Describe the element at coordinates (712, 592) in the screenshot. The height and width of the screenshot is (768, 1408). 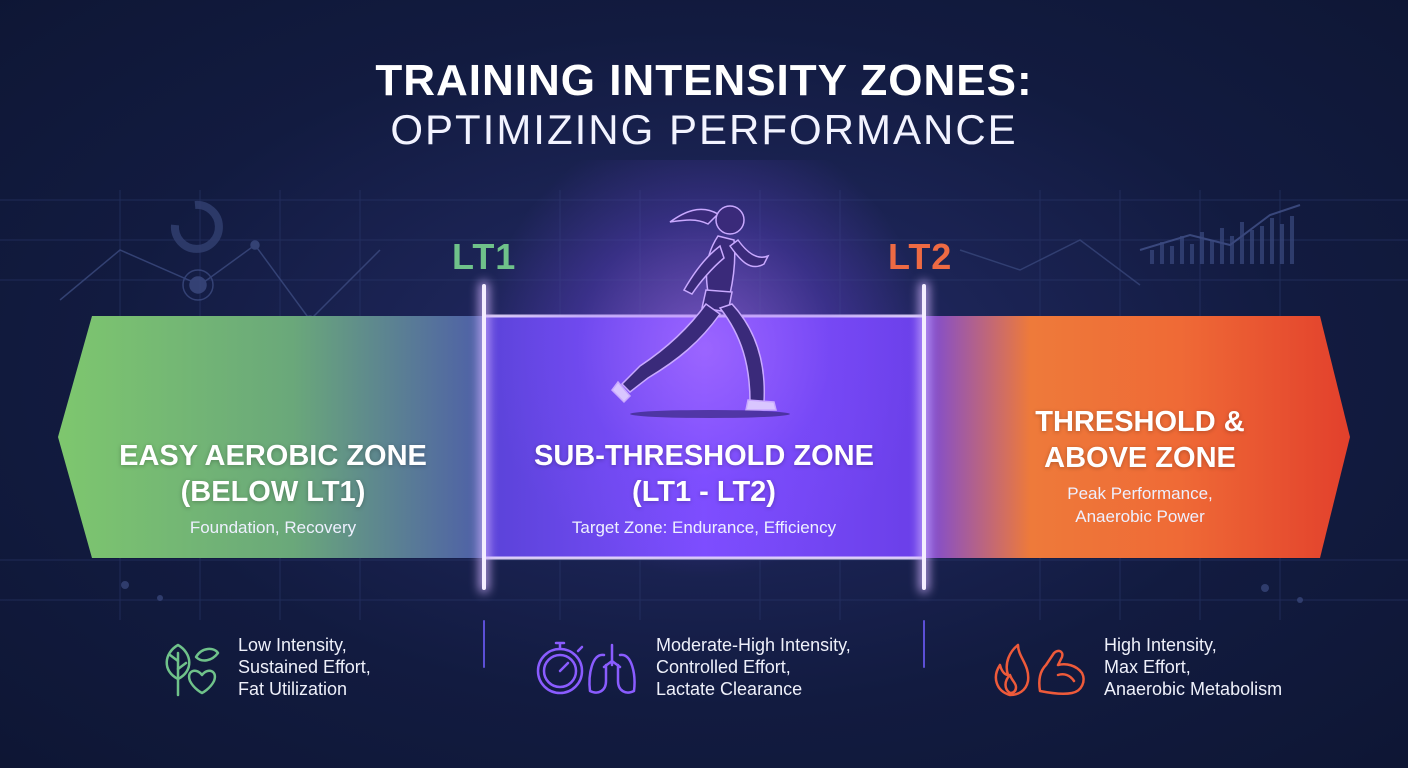
I see `decor-dots-bottom` at that location.